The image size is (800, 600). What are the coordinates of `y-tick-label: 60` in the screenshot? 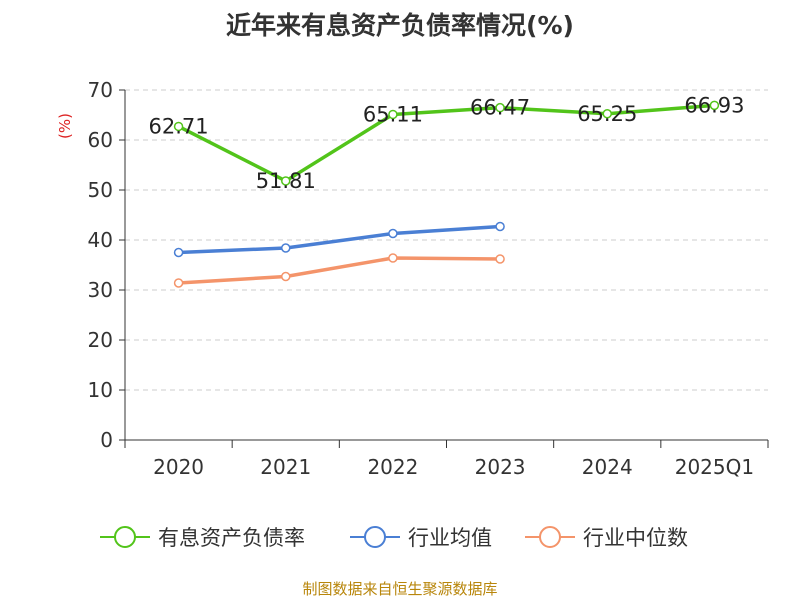 It's located at (100, 140).